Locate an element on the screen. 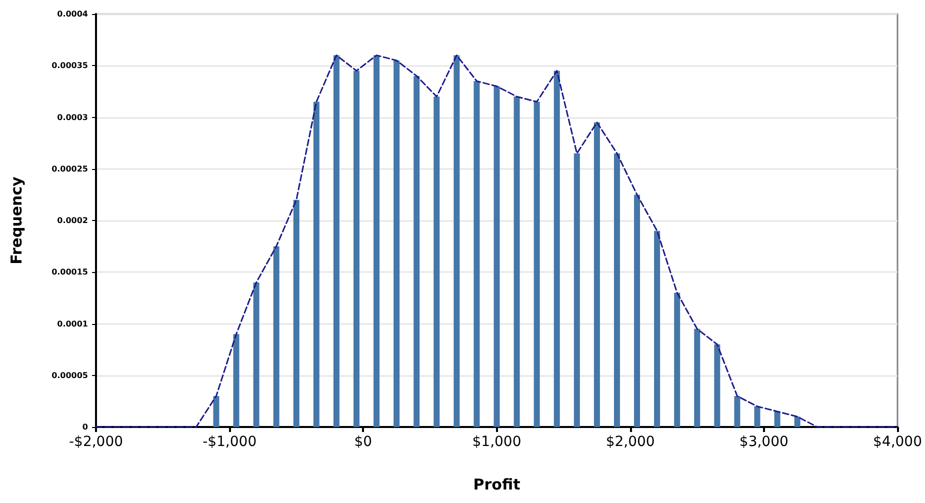 The width and height of the screenshot is (925, 503). y-axis-title: Frequency is located at coordinates (17, 220).